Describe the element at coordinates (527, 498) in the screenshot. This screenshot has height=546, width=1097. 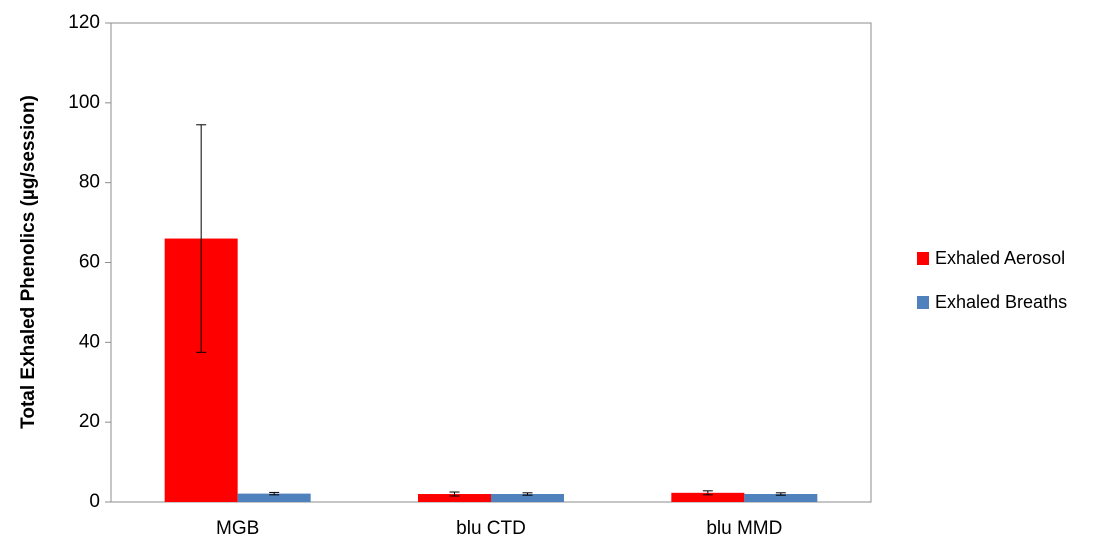
I see `bar-exhaled-breaths-blu-ctd` at that location.